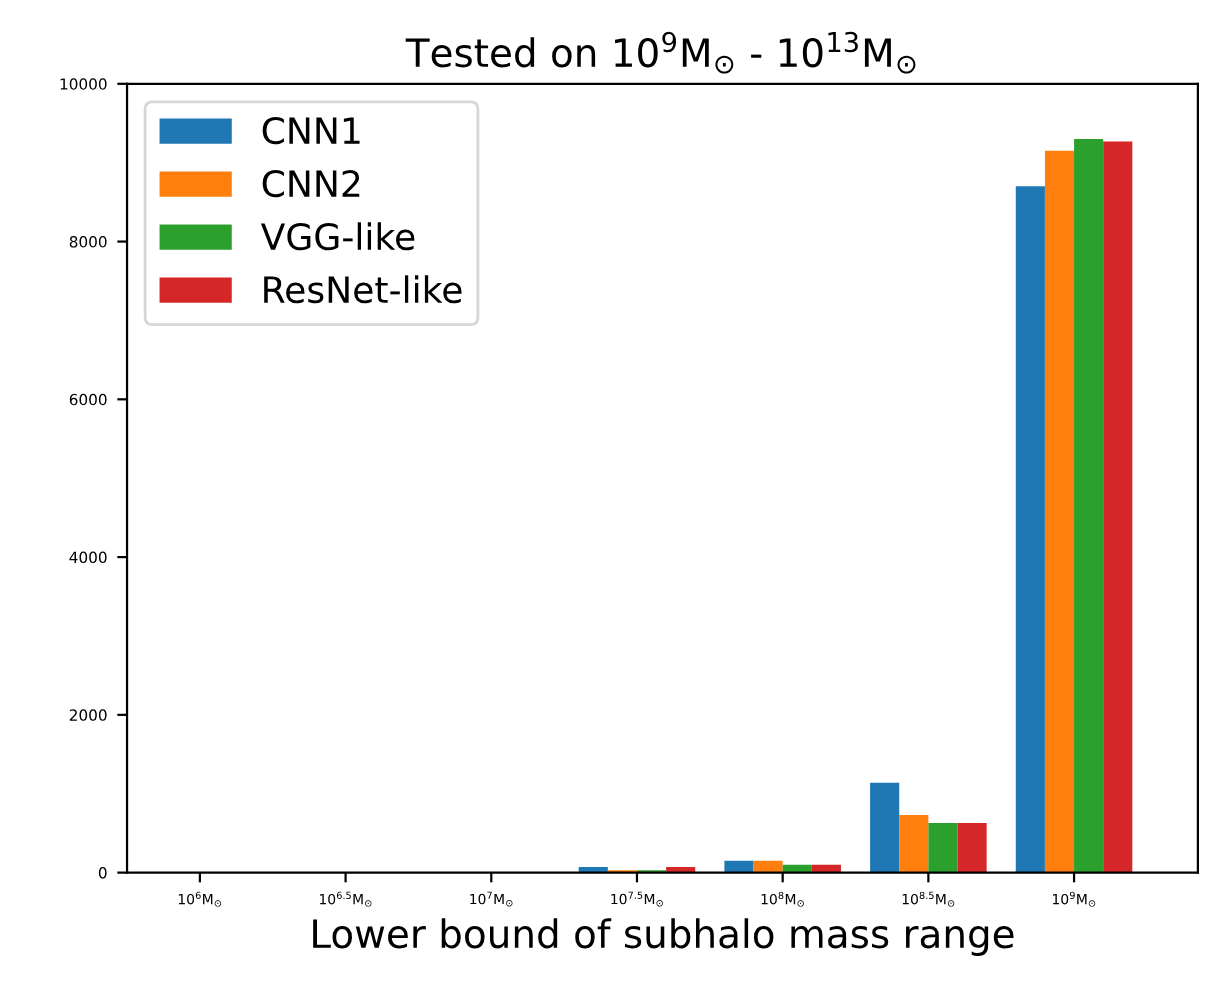  Describe the element at coordinates (663, 937) in the screenshot. I see `x-axis-title: Lower bound of subhalo mass range` at that location.